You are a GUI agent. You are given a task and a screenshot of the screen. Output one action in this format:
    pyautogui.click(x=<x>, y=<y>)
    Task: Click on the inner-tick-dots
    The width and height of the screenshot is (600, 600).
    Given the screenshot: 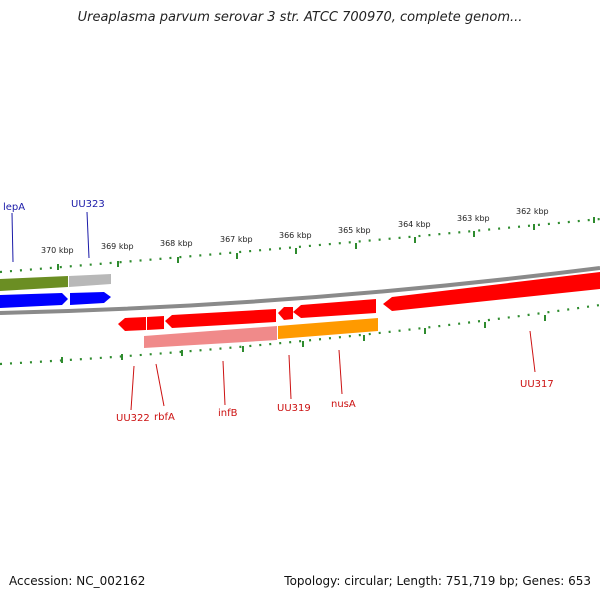 What is the action you would take?
    pyautogui.click(x=300, y=334)
    